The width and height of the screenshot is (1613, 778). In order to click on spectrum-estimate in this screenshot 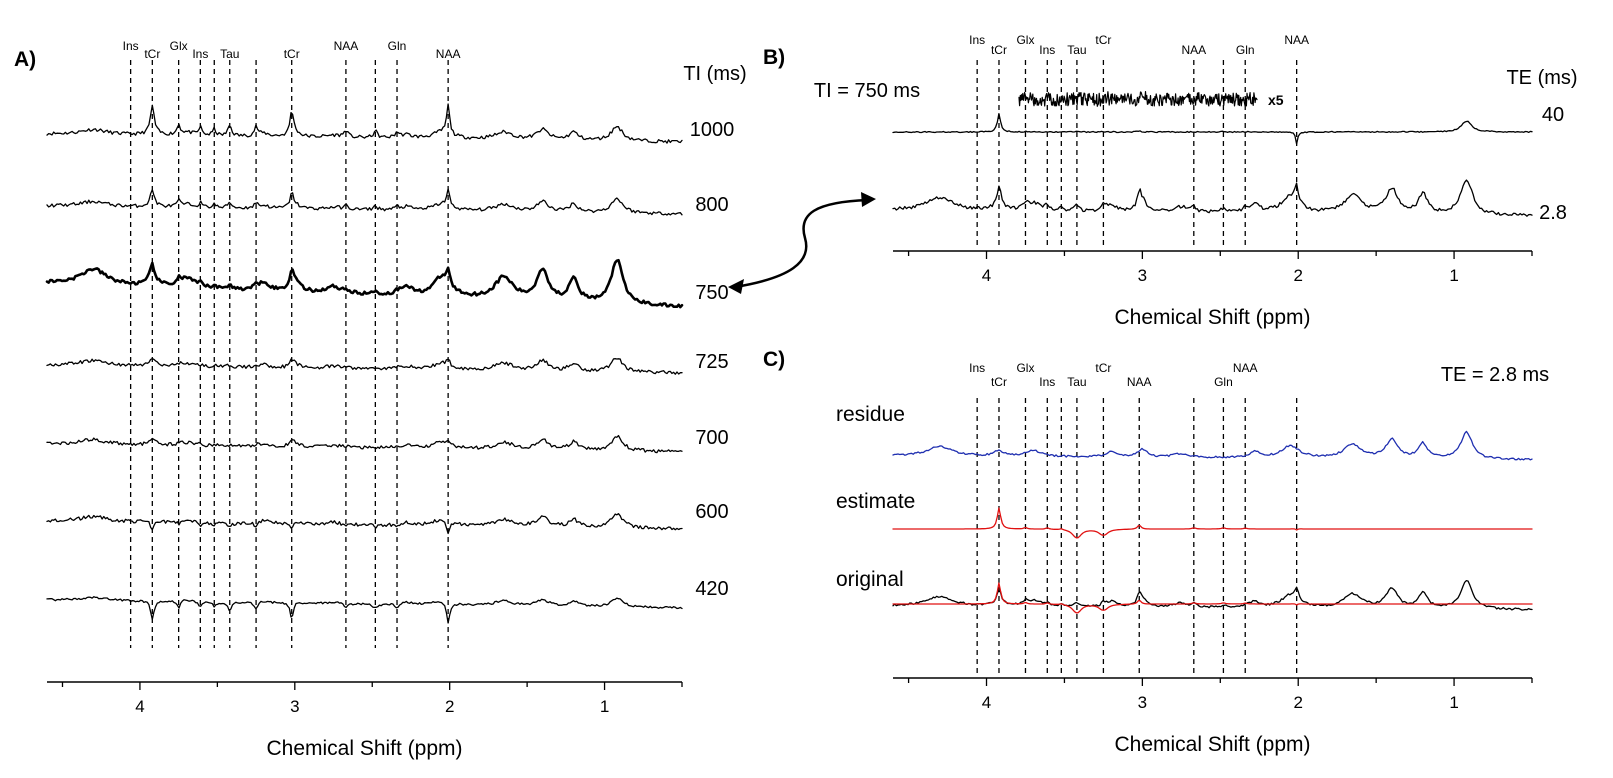, I will do `click(1212, 523)`.